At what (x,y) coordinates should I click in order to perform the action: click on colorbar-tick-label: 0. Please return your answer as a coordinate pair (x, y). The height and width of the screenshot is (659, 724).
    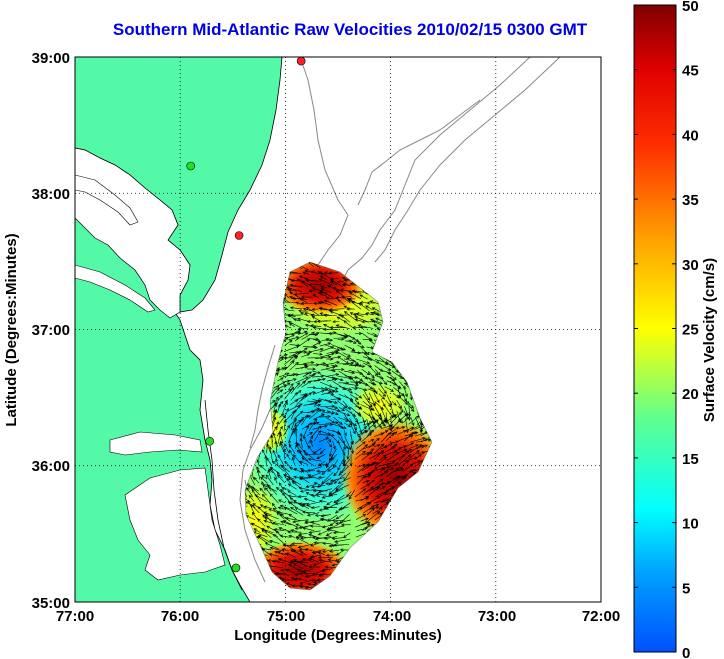
    Looking at the image, I should click on (686, 652).